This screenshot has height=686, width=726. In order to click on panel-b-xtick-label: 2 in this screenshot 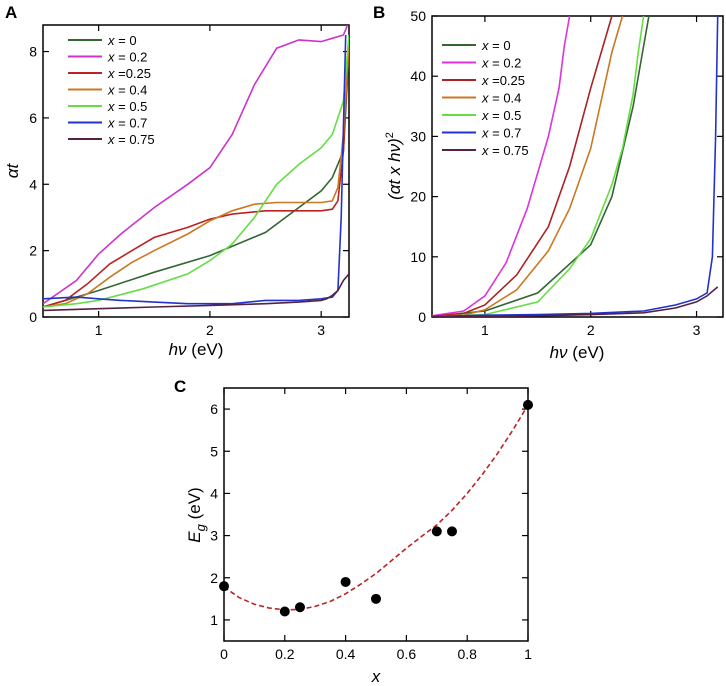, I will do `click(591, 330)`.